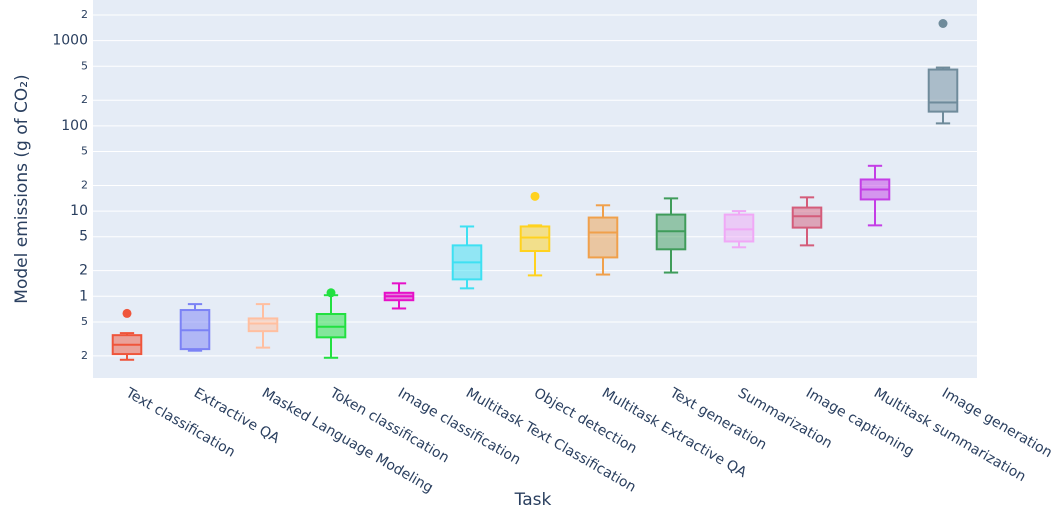  What do you see at coordinates (22, 188) in the screenshot?
I see `y-axis-label: Model emissions (g of CO₂)` at bounding box center [22, 188].